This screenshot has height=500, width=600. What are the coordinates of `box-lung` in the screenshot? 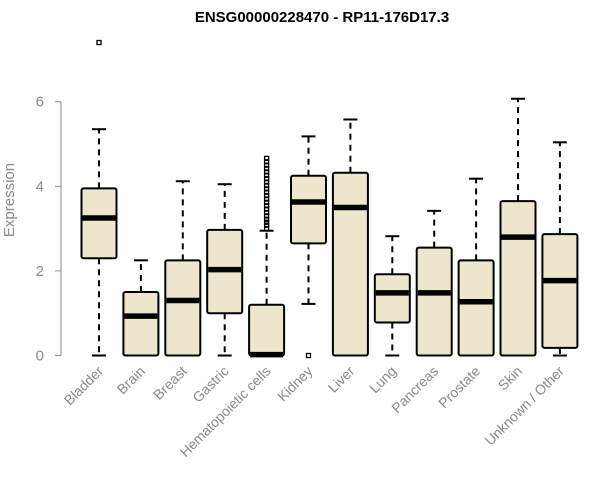 It's located at (392, 296).